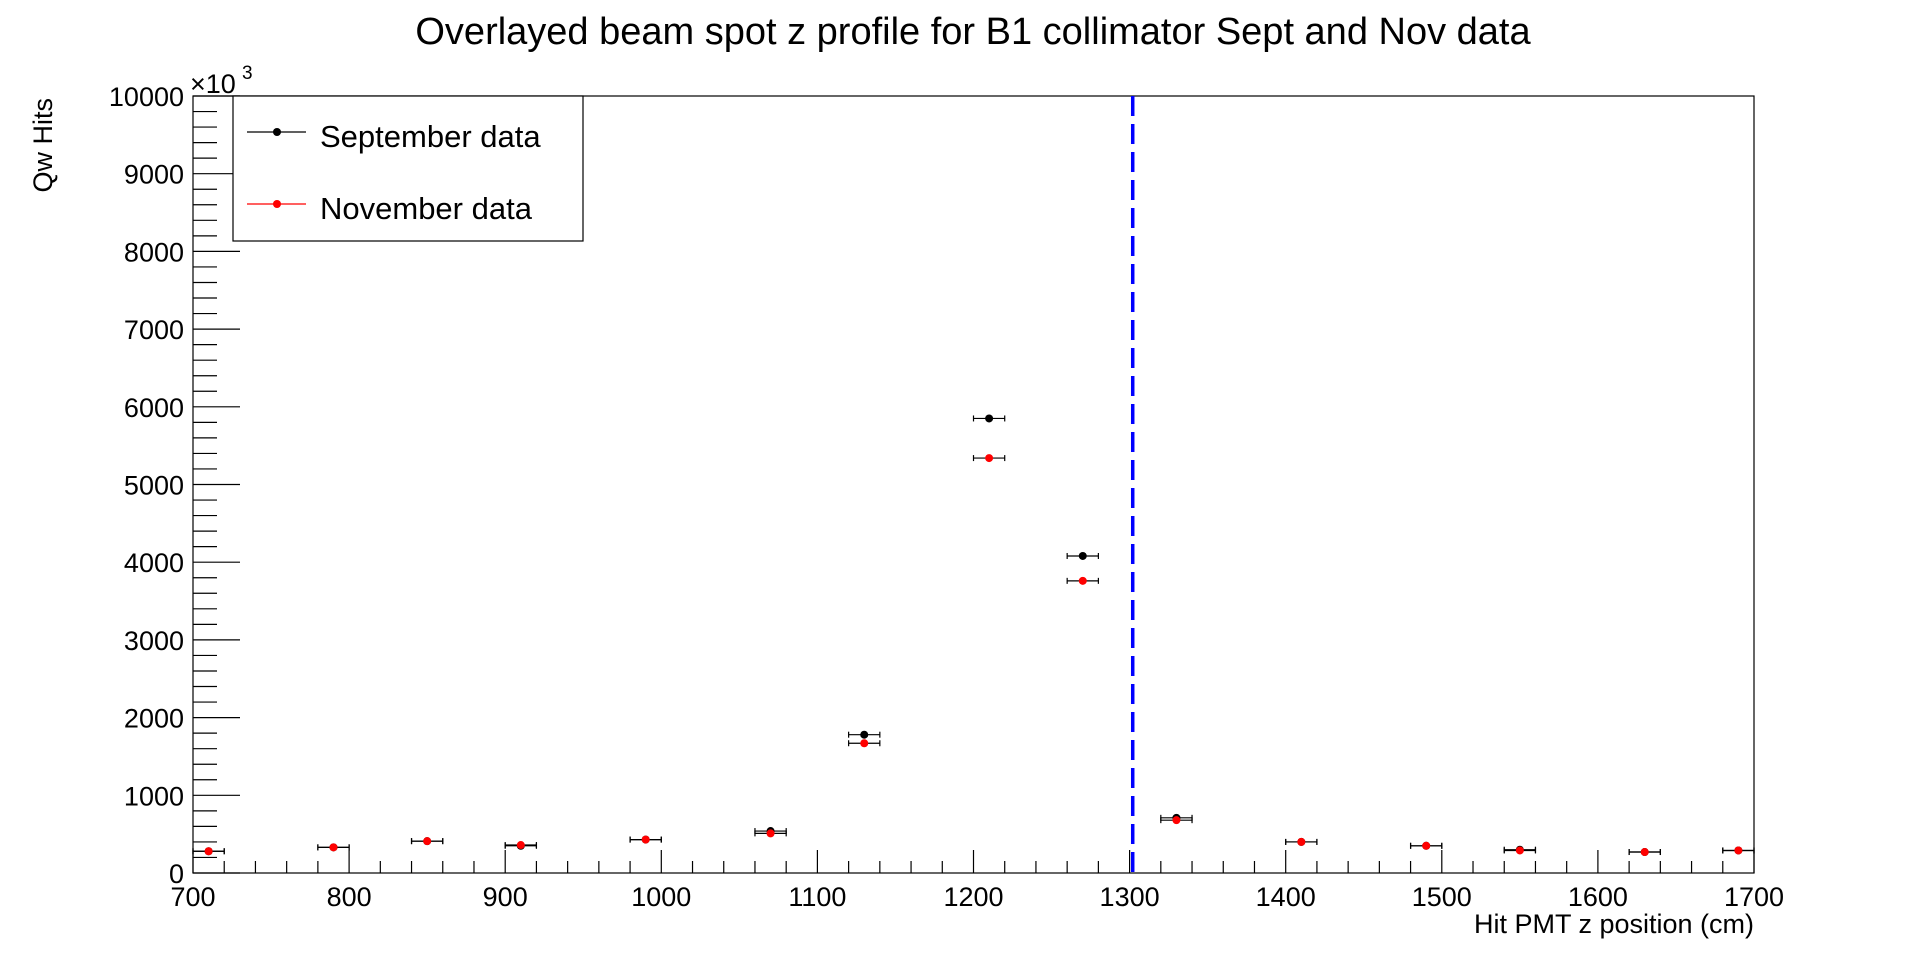  What do you see at coordinates (154, 408) in the screenshot?
I see `y-tick-label: 6000` at bounding box center [154, 408].